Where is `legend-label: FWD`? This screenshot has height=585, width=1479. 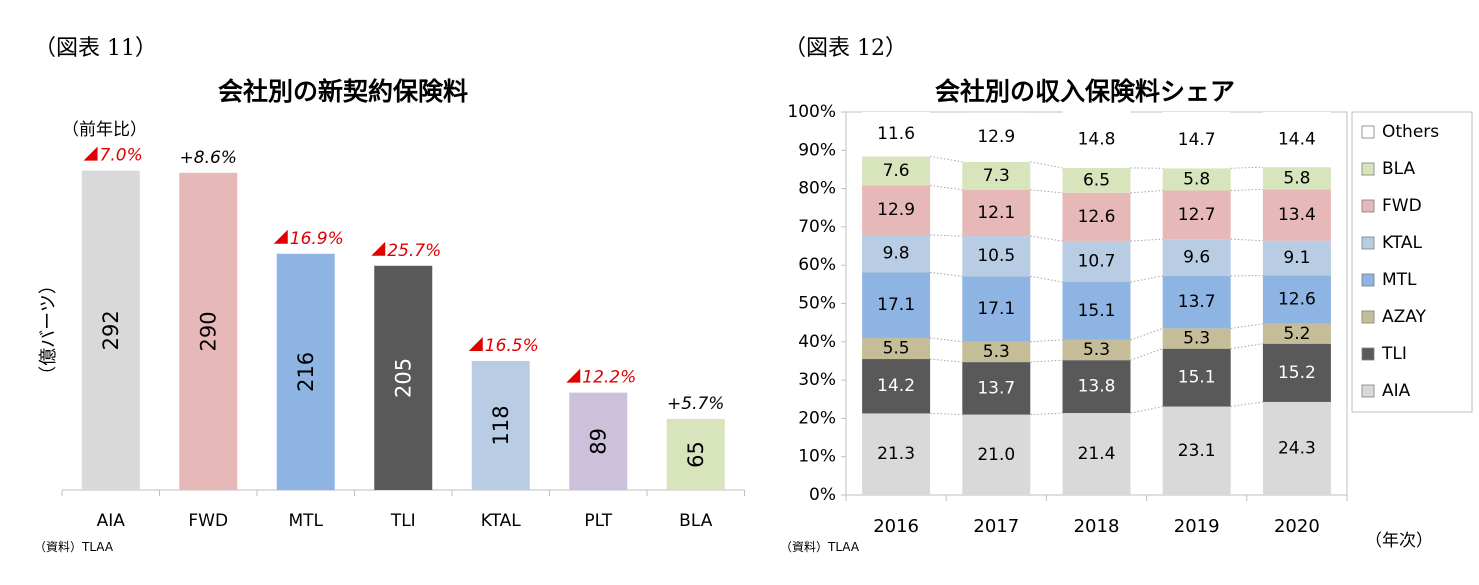 legend-label: FWD is located at coordinates (1402, 206).